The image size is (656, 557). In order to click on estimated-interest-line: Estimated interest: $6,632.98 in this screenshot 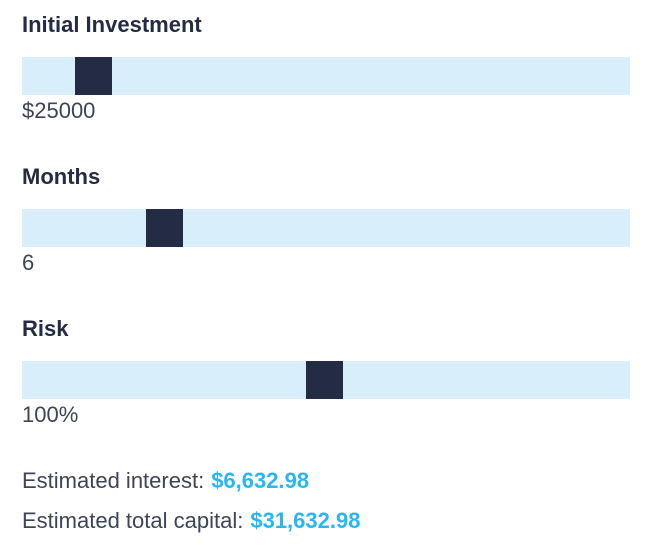, I will do `click(326, 481)`.